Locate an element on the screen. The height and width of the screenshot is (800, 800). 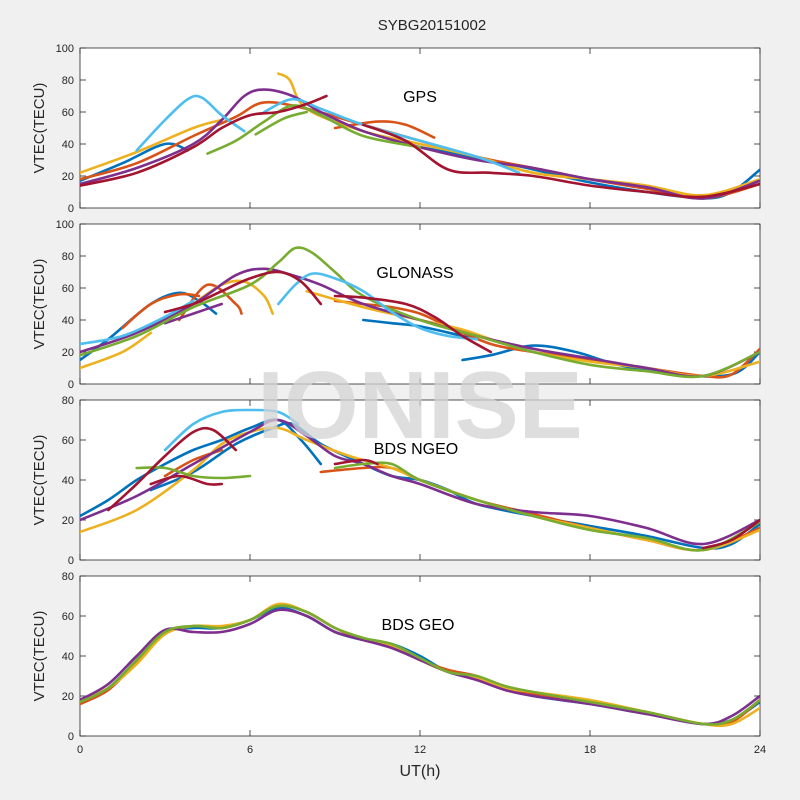
panel-annotation: GLONASS is located at coordinates (414, 273).